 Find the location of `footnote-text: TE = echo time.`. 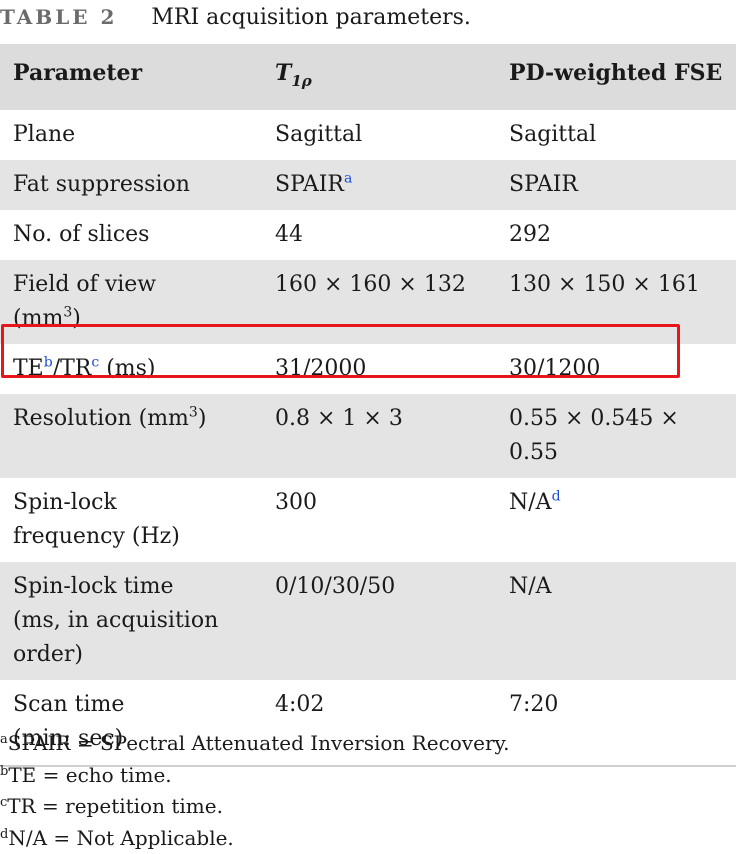

footnote-text: TE = echo time. is located at coordinates (89, 775).